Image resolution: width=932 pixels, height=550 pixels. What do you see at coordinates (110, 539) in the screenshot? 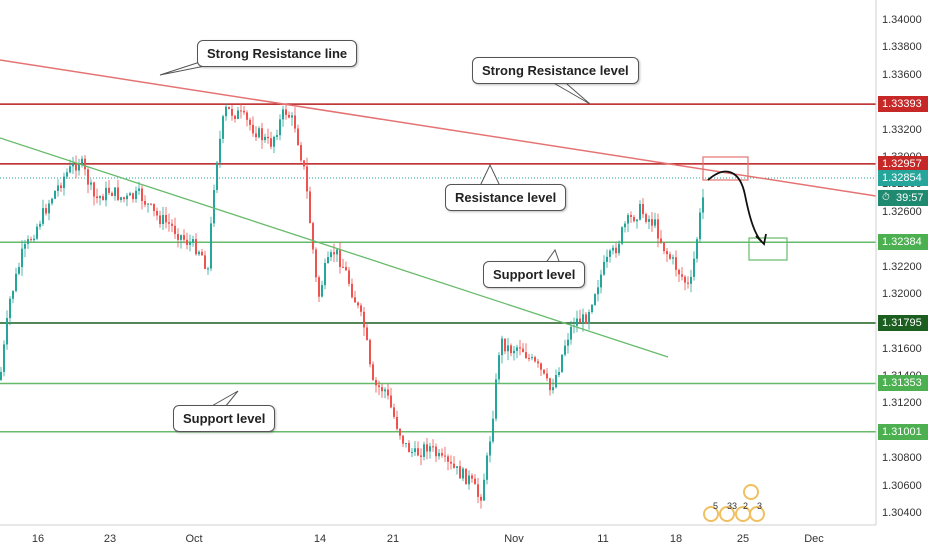
I see `x-tick-label: 23` at bounding box center [110, 539].